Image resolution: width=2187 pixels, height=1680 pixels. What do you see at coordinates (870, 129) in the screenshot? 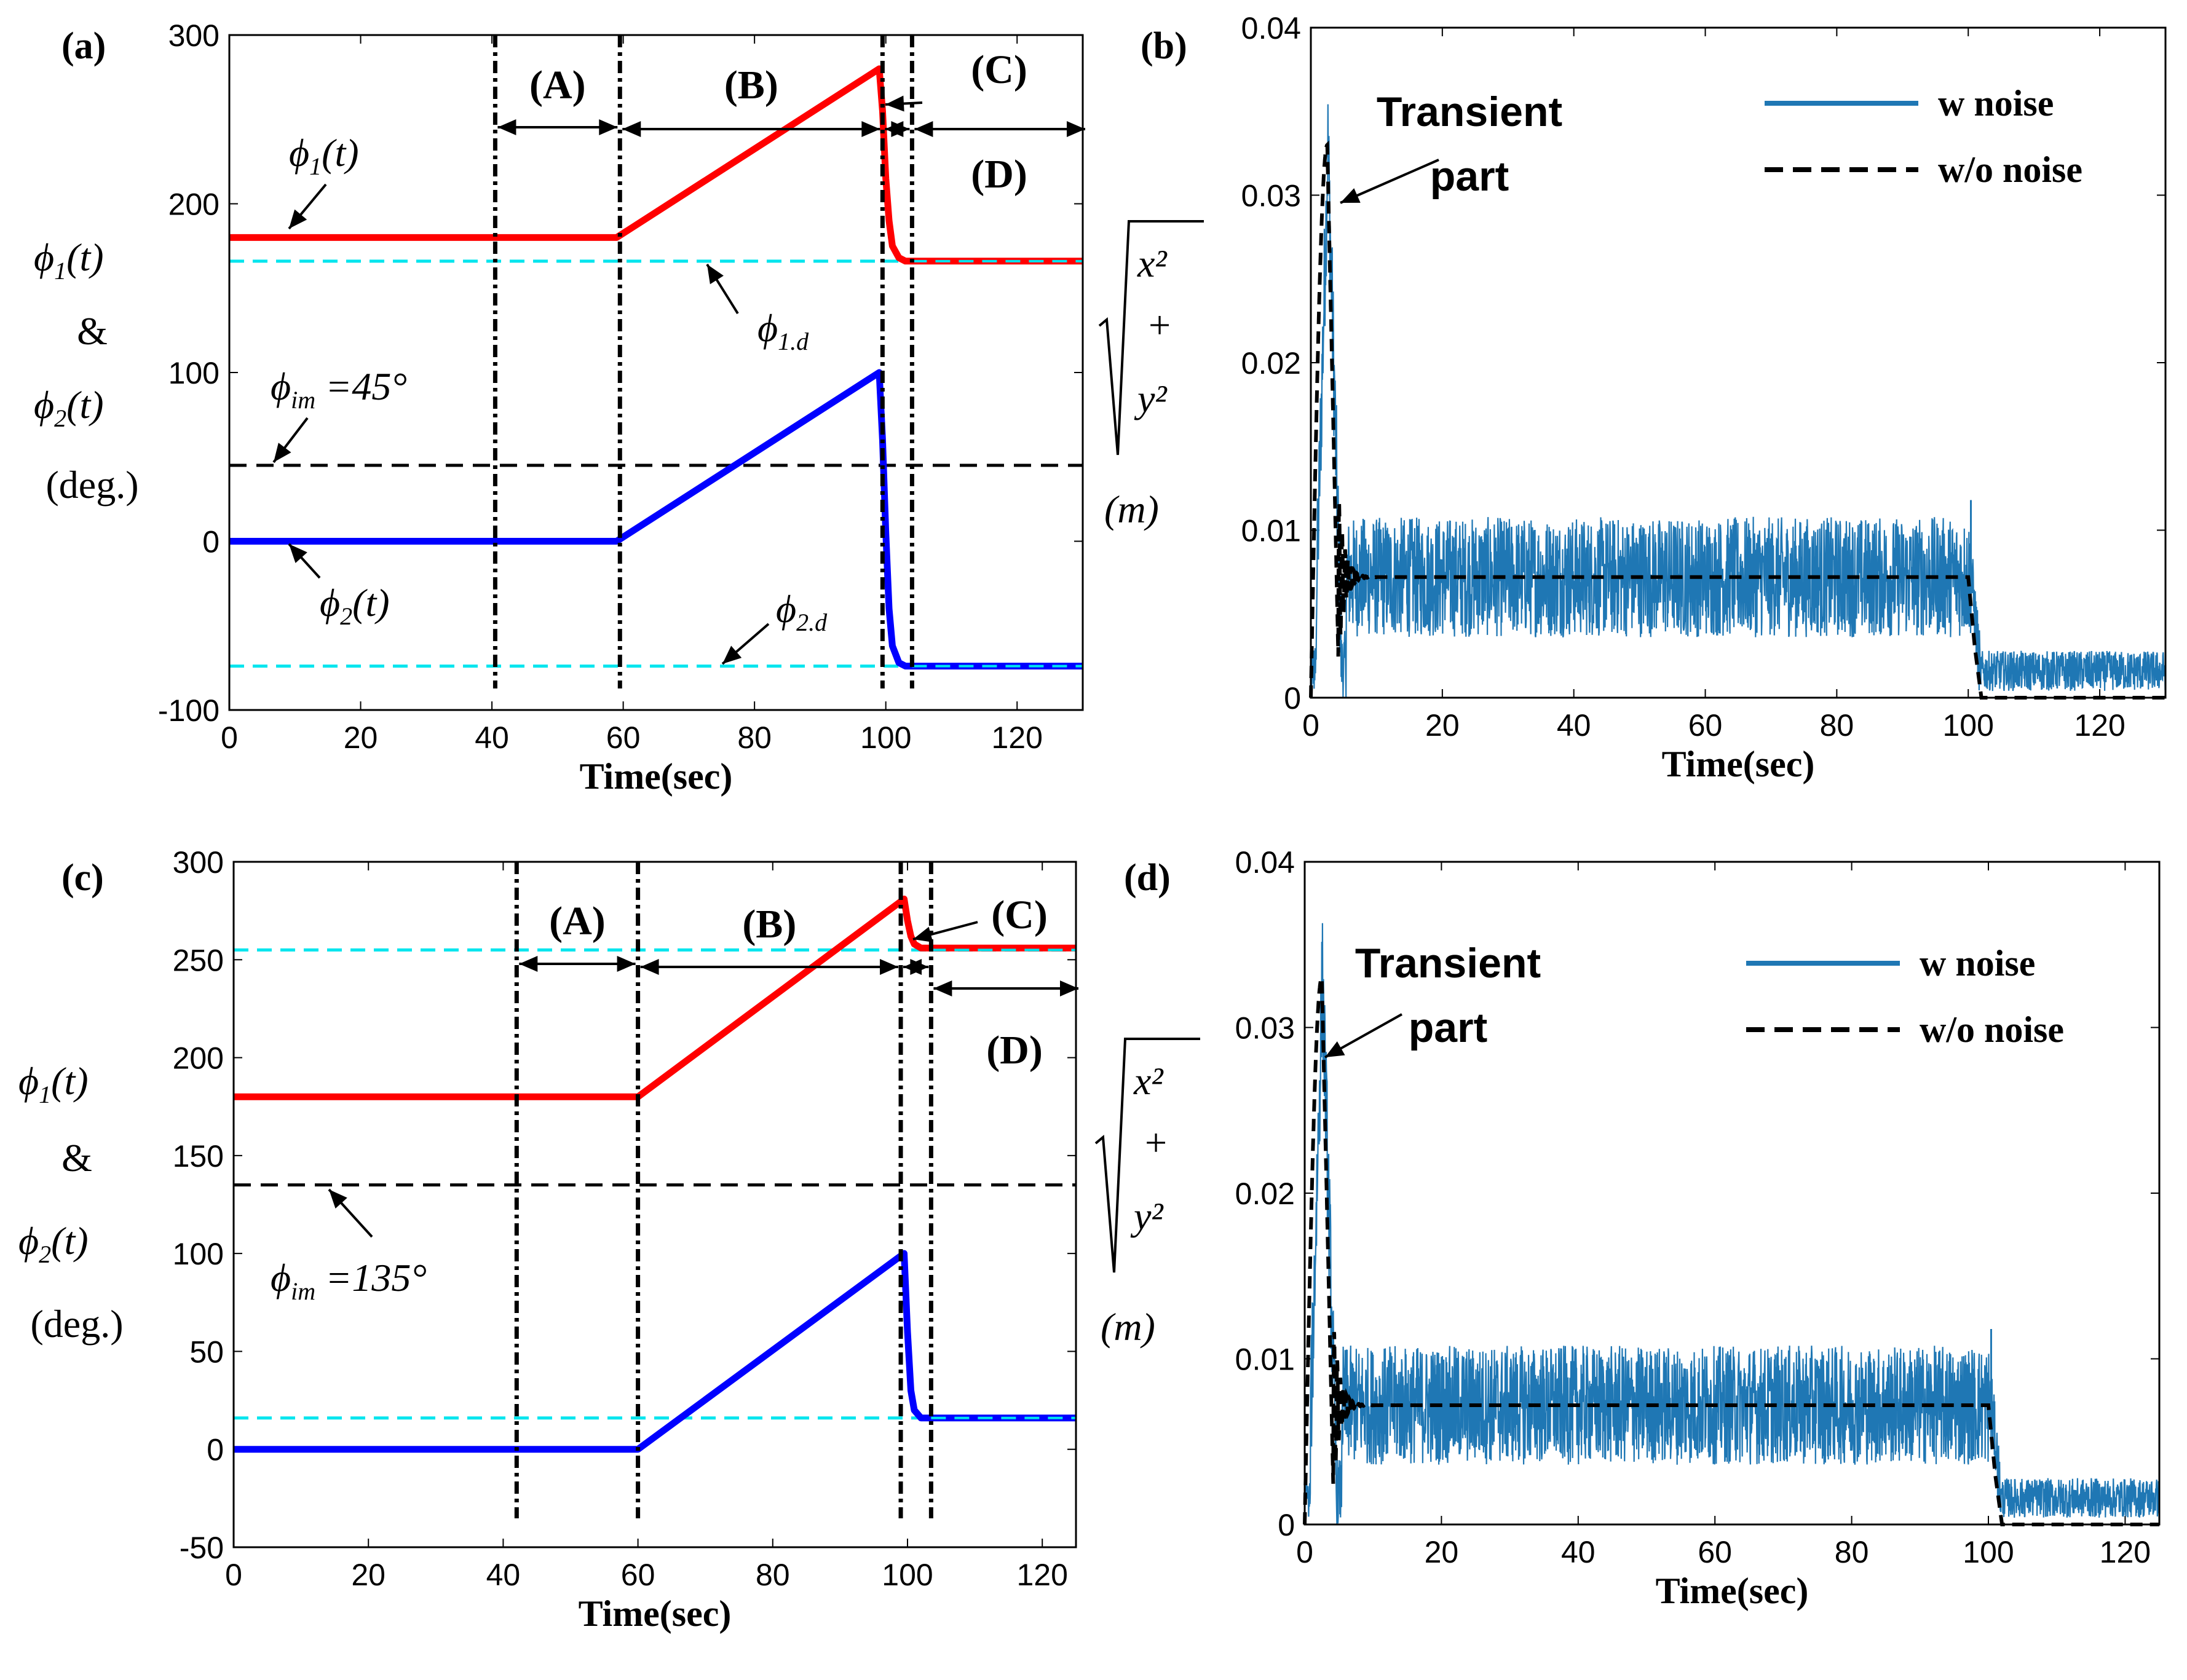
I see `region-arrow-1-head-right` at bounding box center [870, 129].